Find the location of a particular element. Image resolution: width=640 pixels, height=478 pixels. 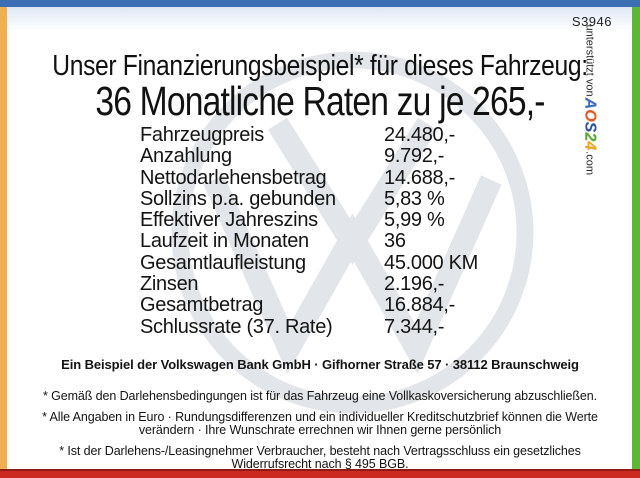

row-value: 16.884,- is located at coordinates (419, 305).